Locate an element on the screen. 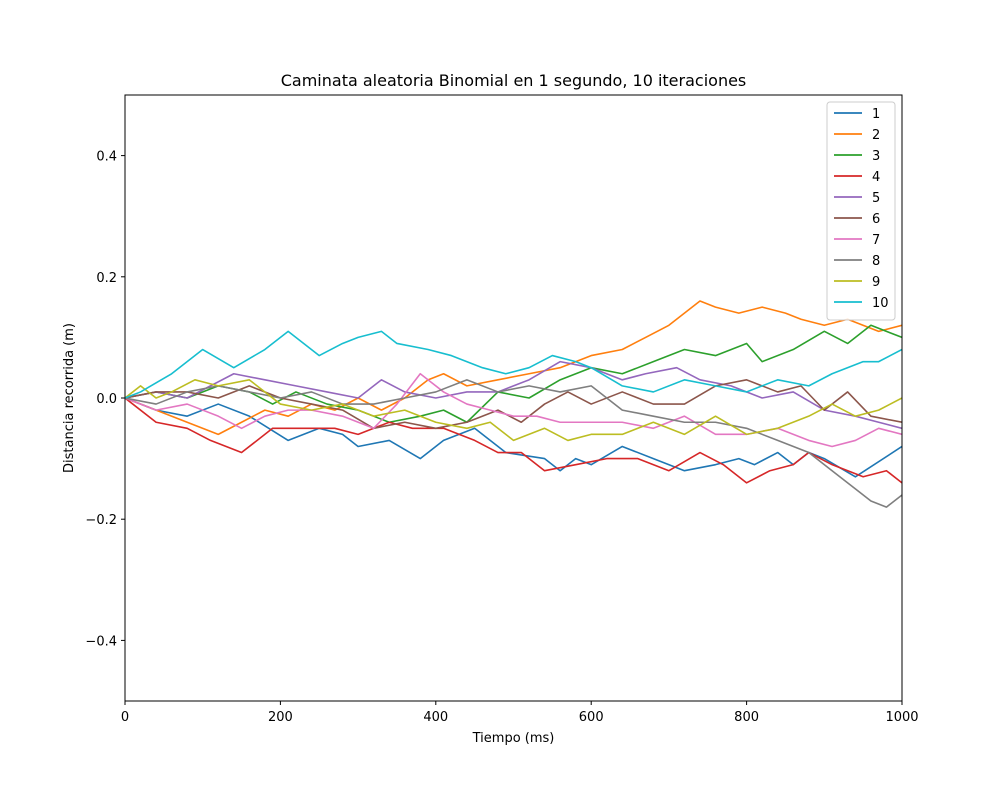  x-tick-label: 1000 is located at coordinates (901, 717).